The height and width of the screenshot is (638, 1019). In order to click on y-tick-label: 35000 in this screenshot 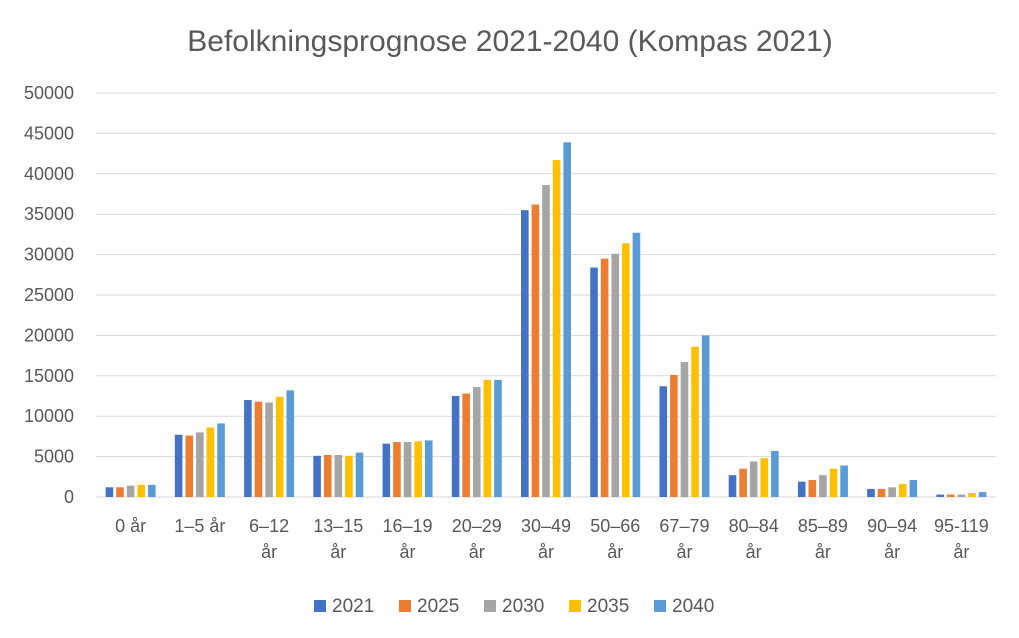, I will do `click(49, 214)`.